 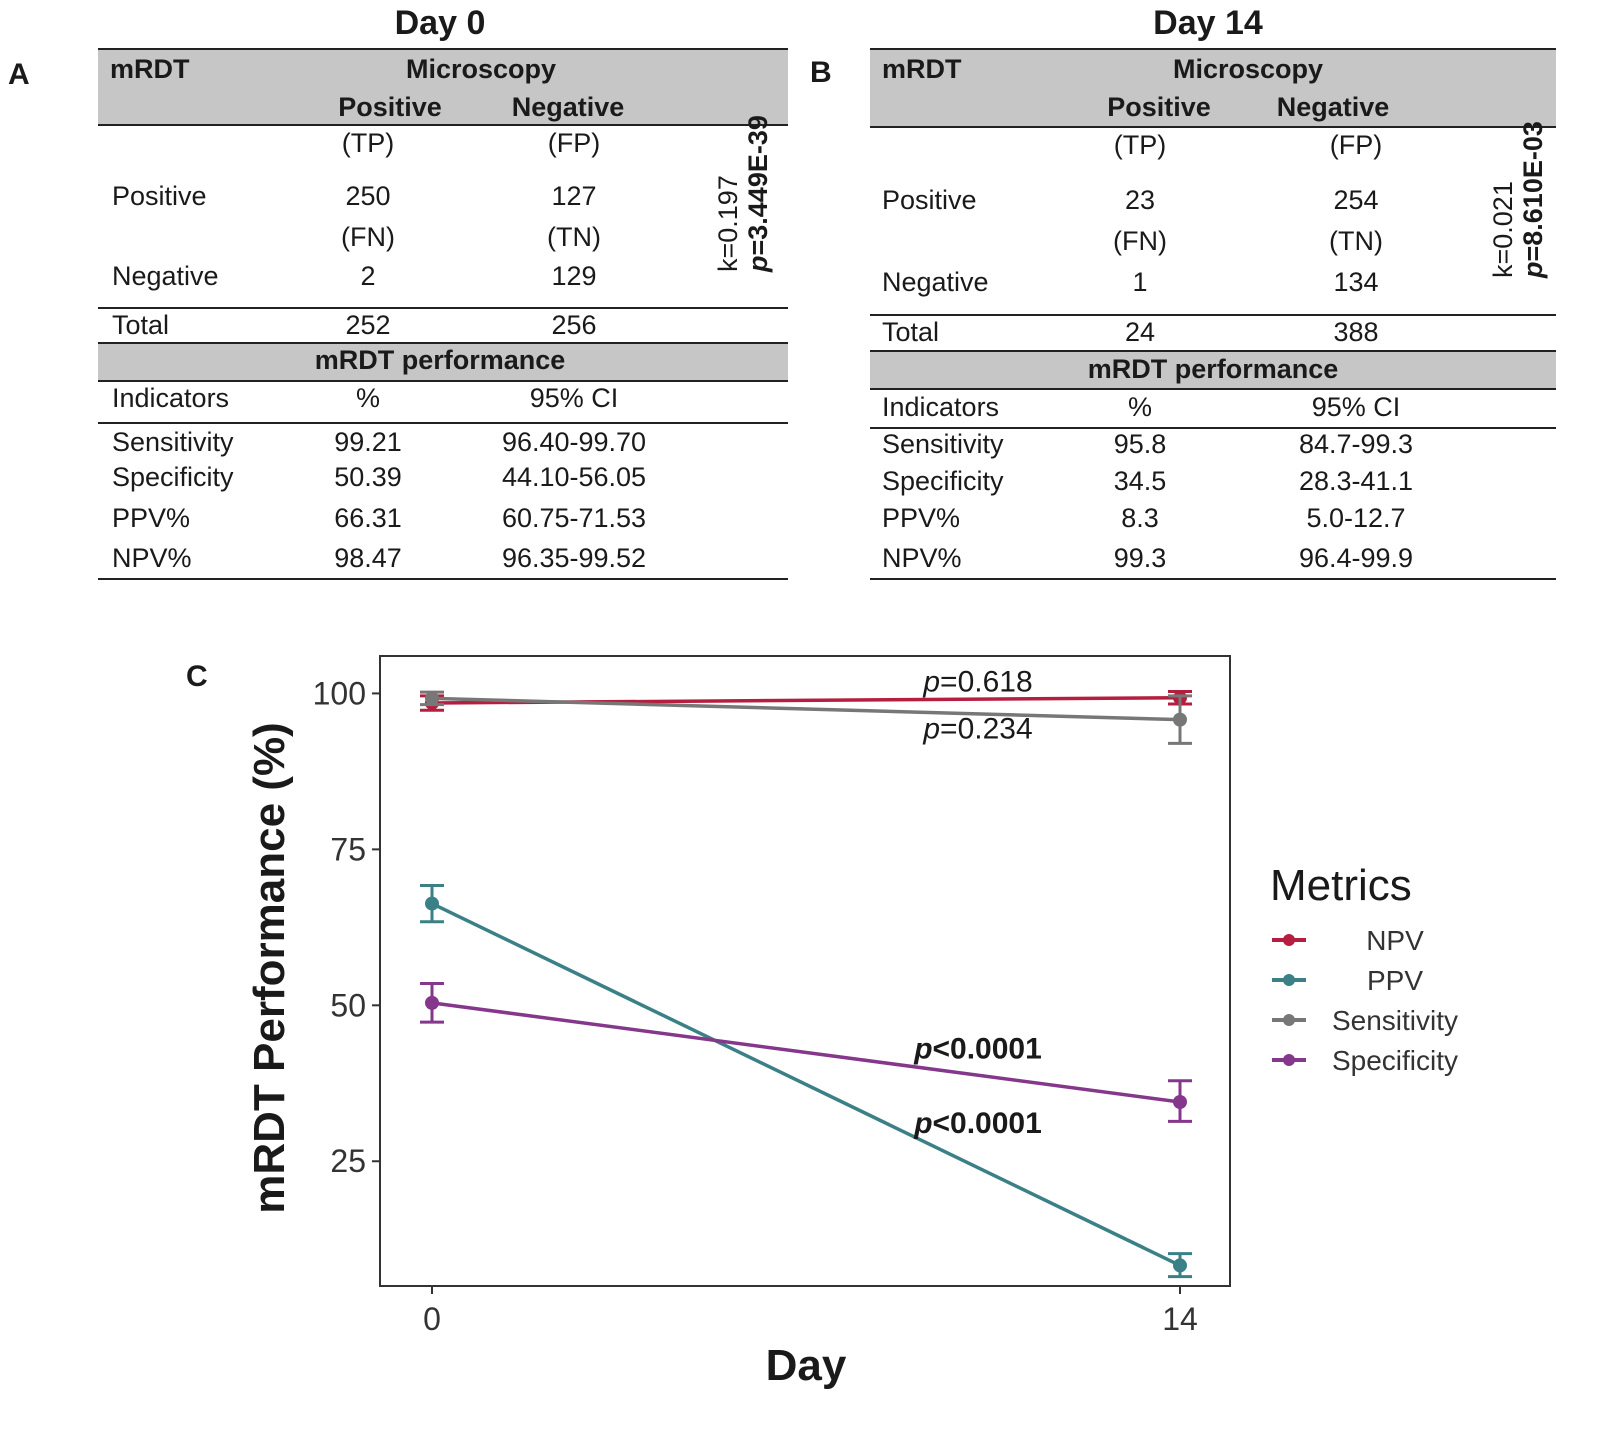 What do you see at coordinates (806, 1052) in the screenshot?
I see `series-line-specificity` at bounding box center [806, 1052].